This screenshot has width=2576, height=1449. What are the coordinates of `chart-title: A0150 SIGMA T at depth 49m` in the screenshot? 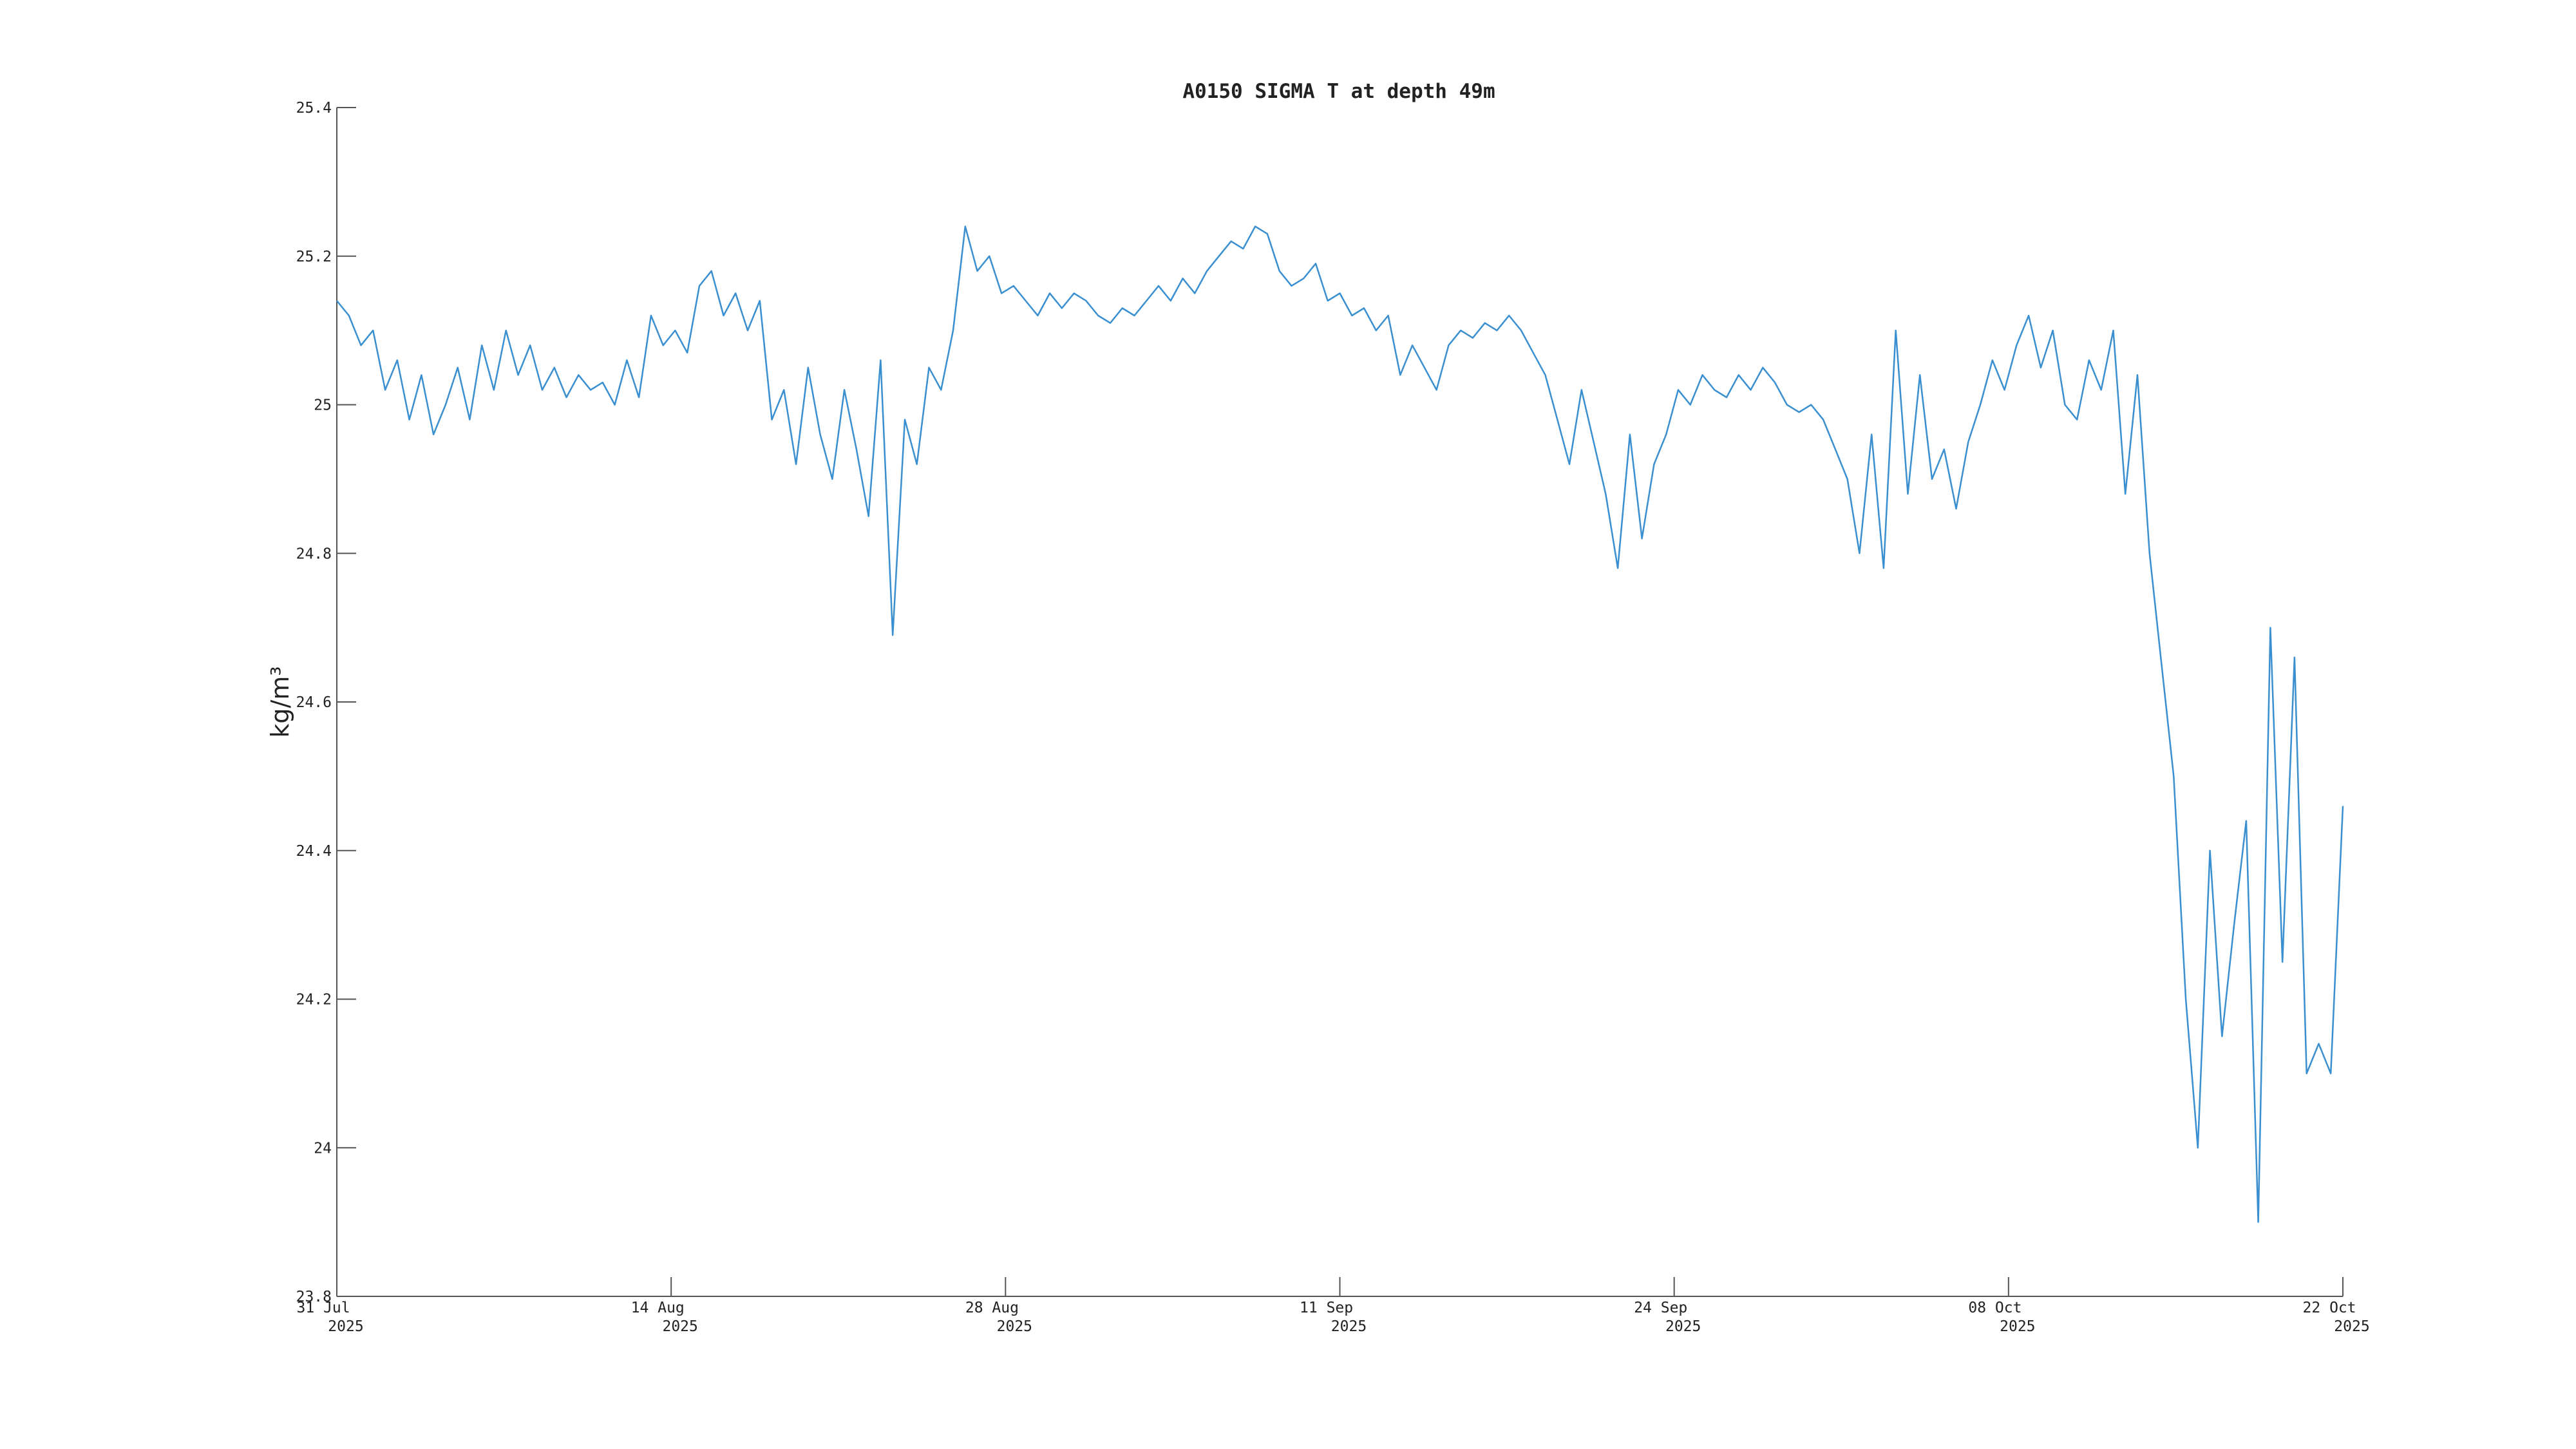 It's located at (1339, 92).